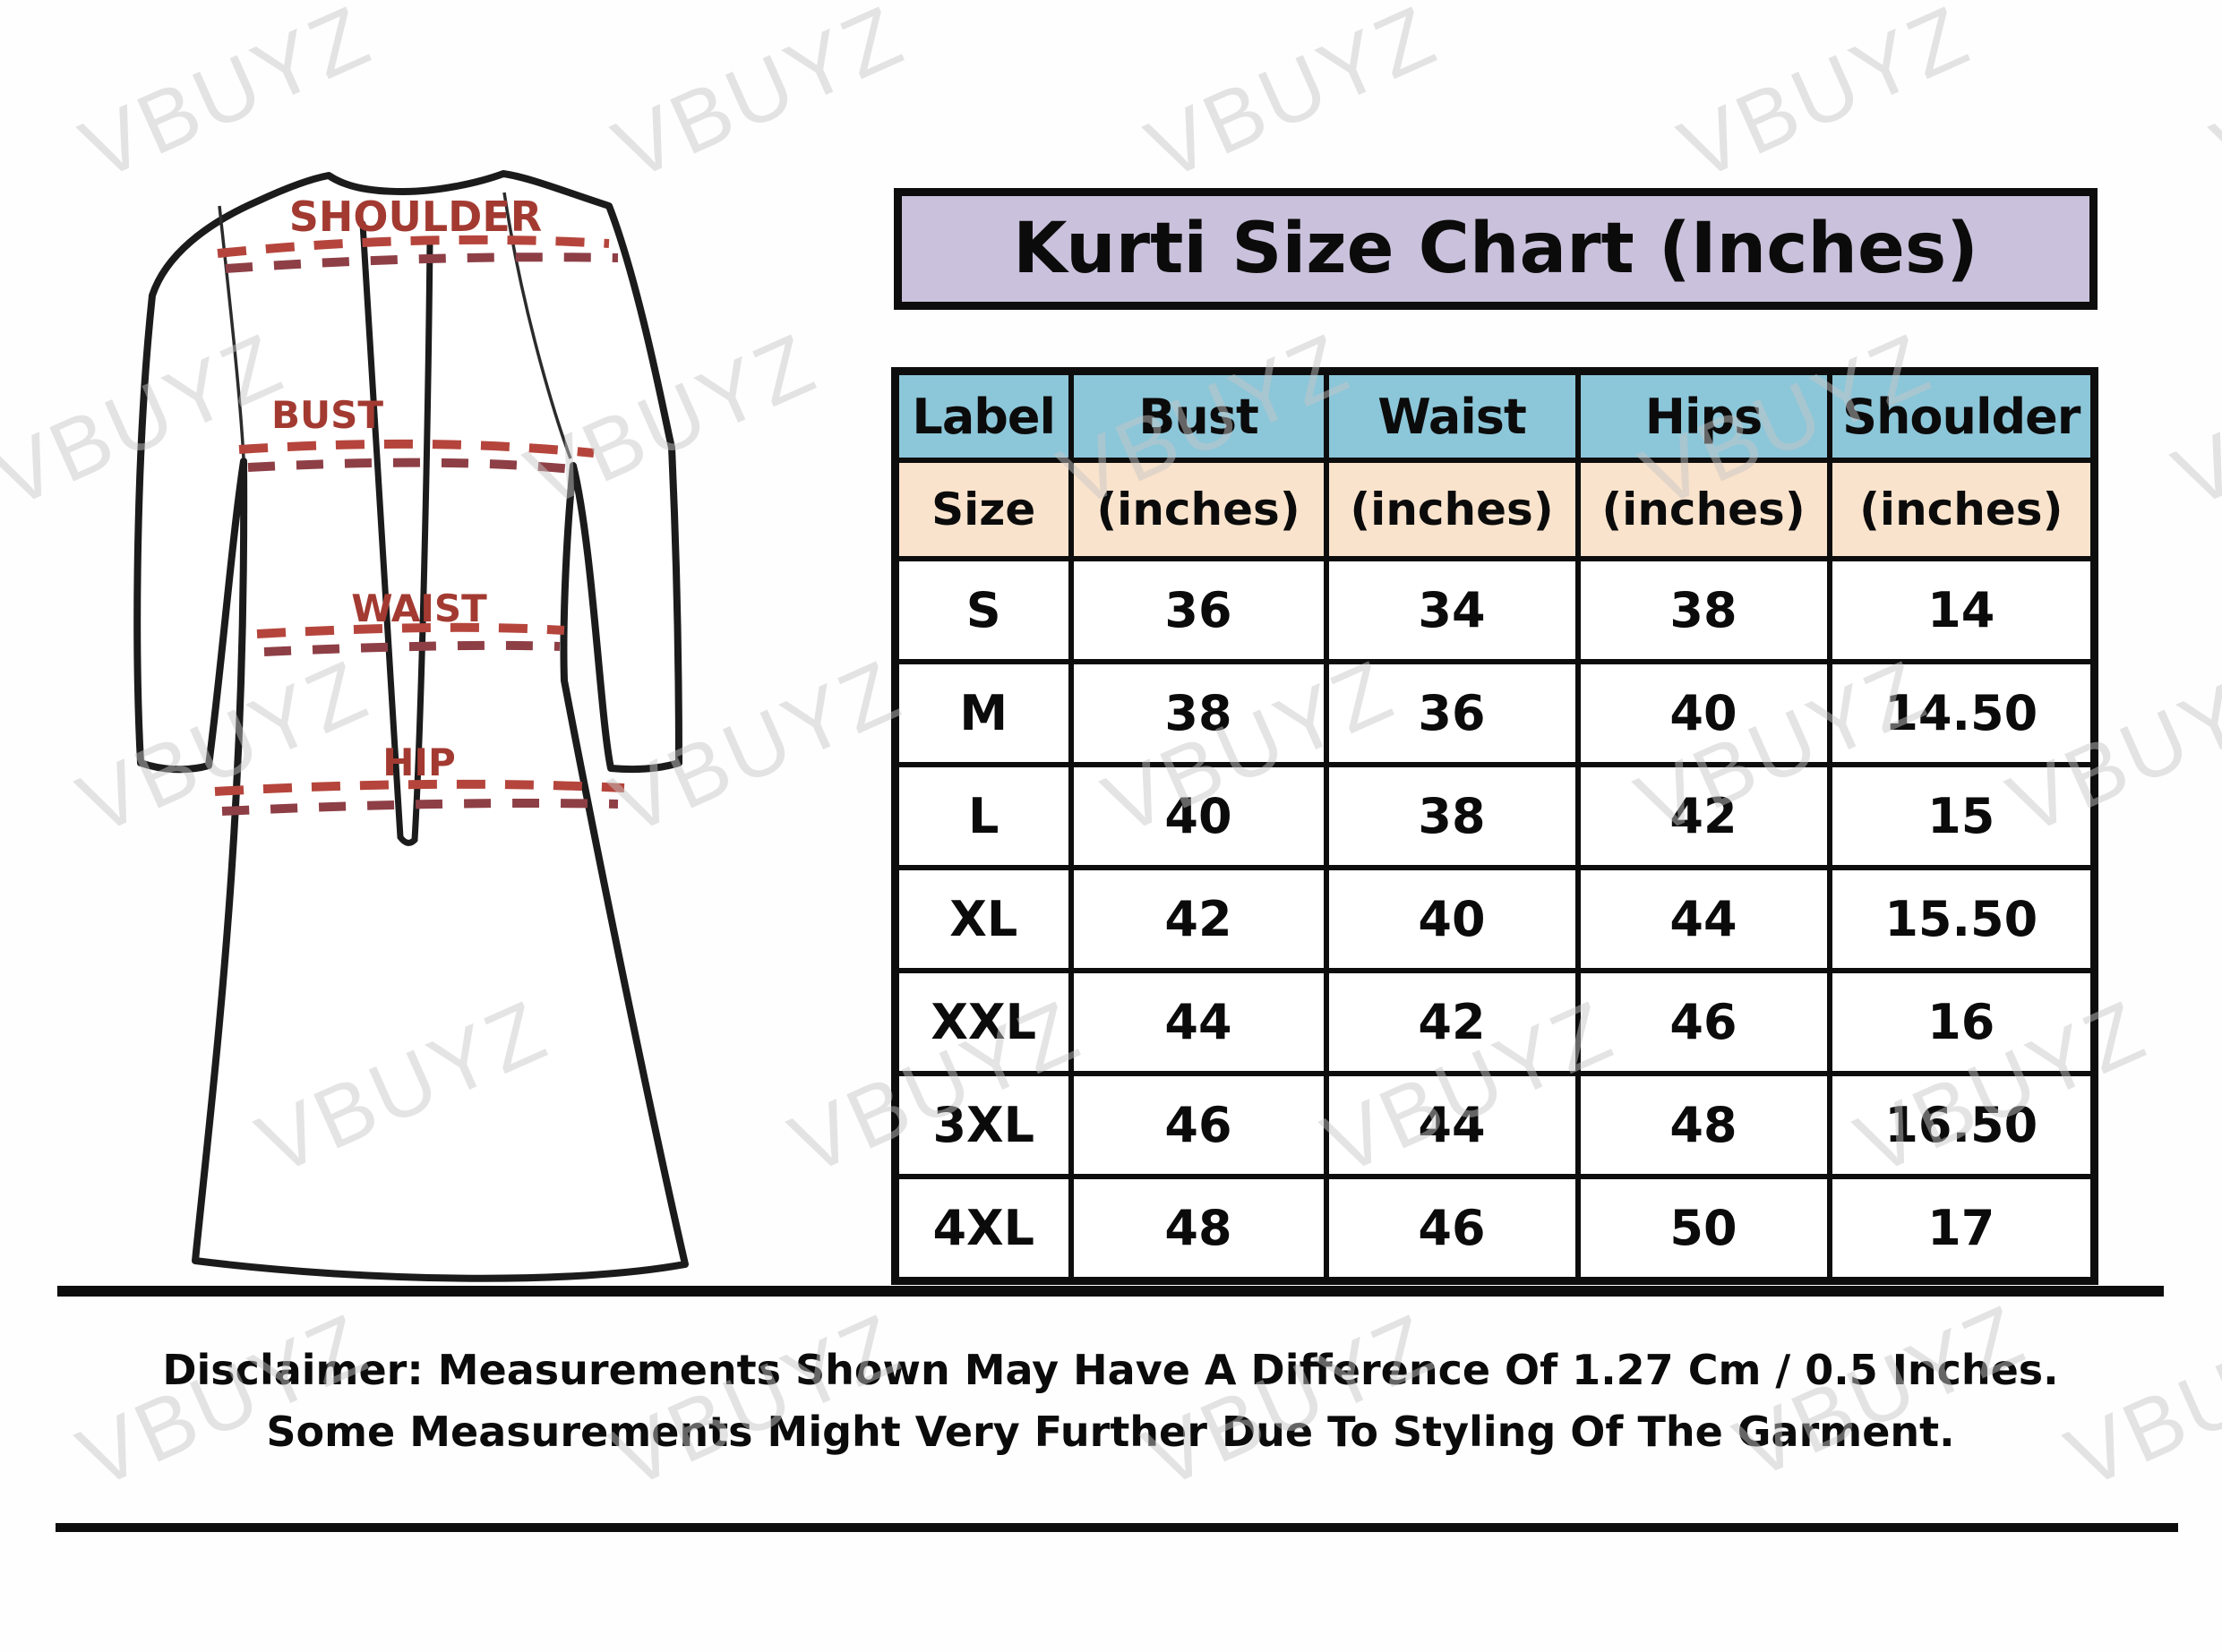  I want to click on waist-label: WAIST, so click(419, 608).